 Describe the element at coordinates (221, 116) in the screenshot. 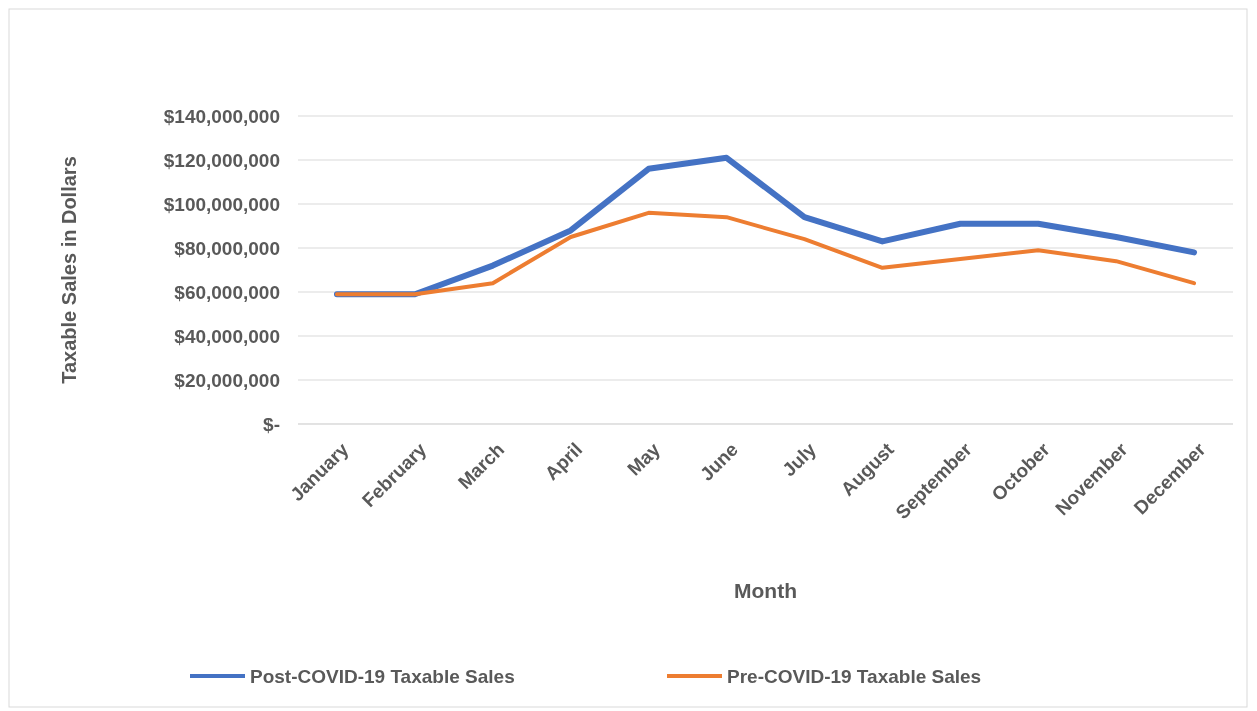

I see `y-tick-label: $140,000,000` at that location.